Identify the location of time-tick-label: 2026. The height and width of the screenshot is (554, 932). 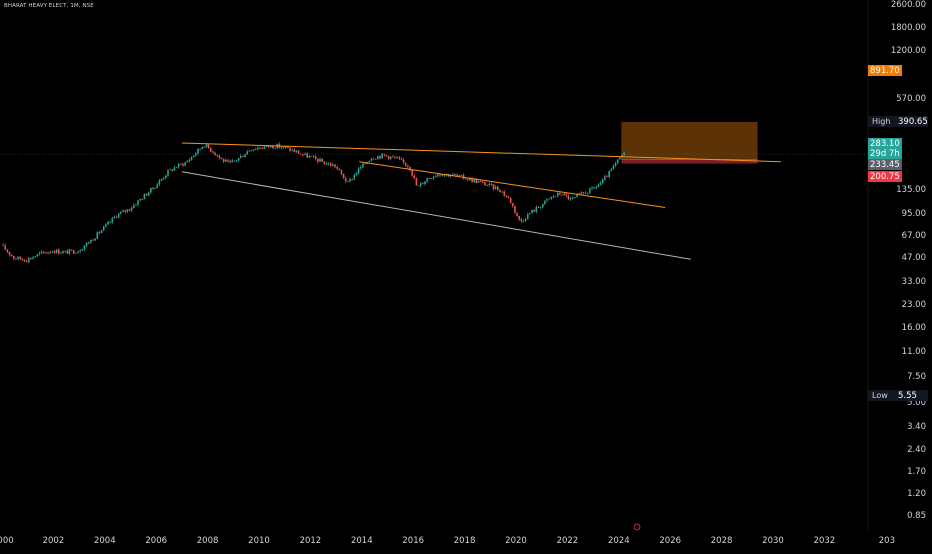
(670, 541).